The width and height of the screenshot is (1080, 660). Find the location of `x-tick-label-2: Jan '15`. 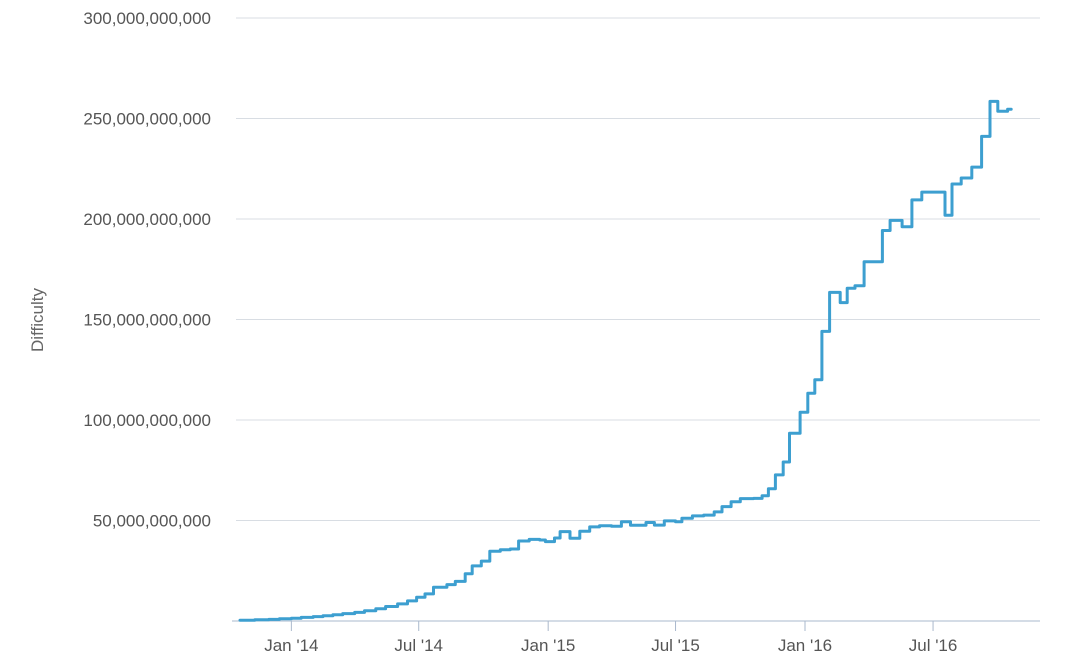

x-tick-label-2: Jan '15 is located at coordinates (548, 645).